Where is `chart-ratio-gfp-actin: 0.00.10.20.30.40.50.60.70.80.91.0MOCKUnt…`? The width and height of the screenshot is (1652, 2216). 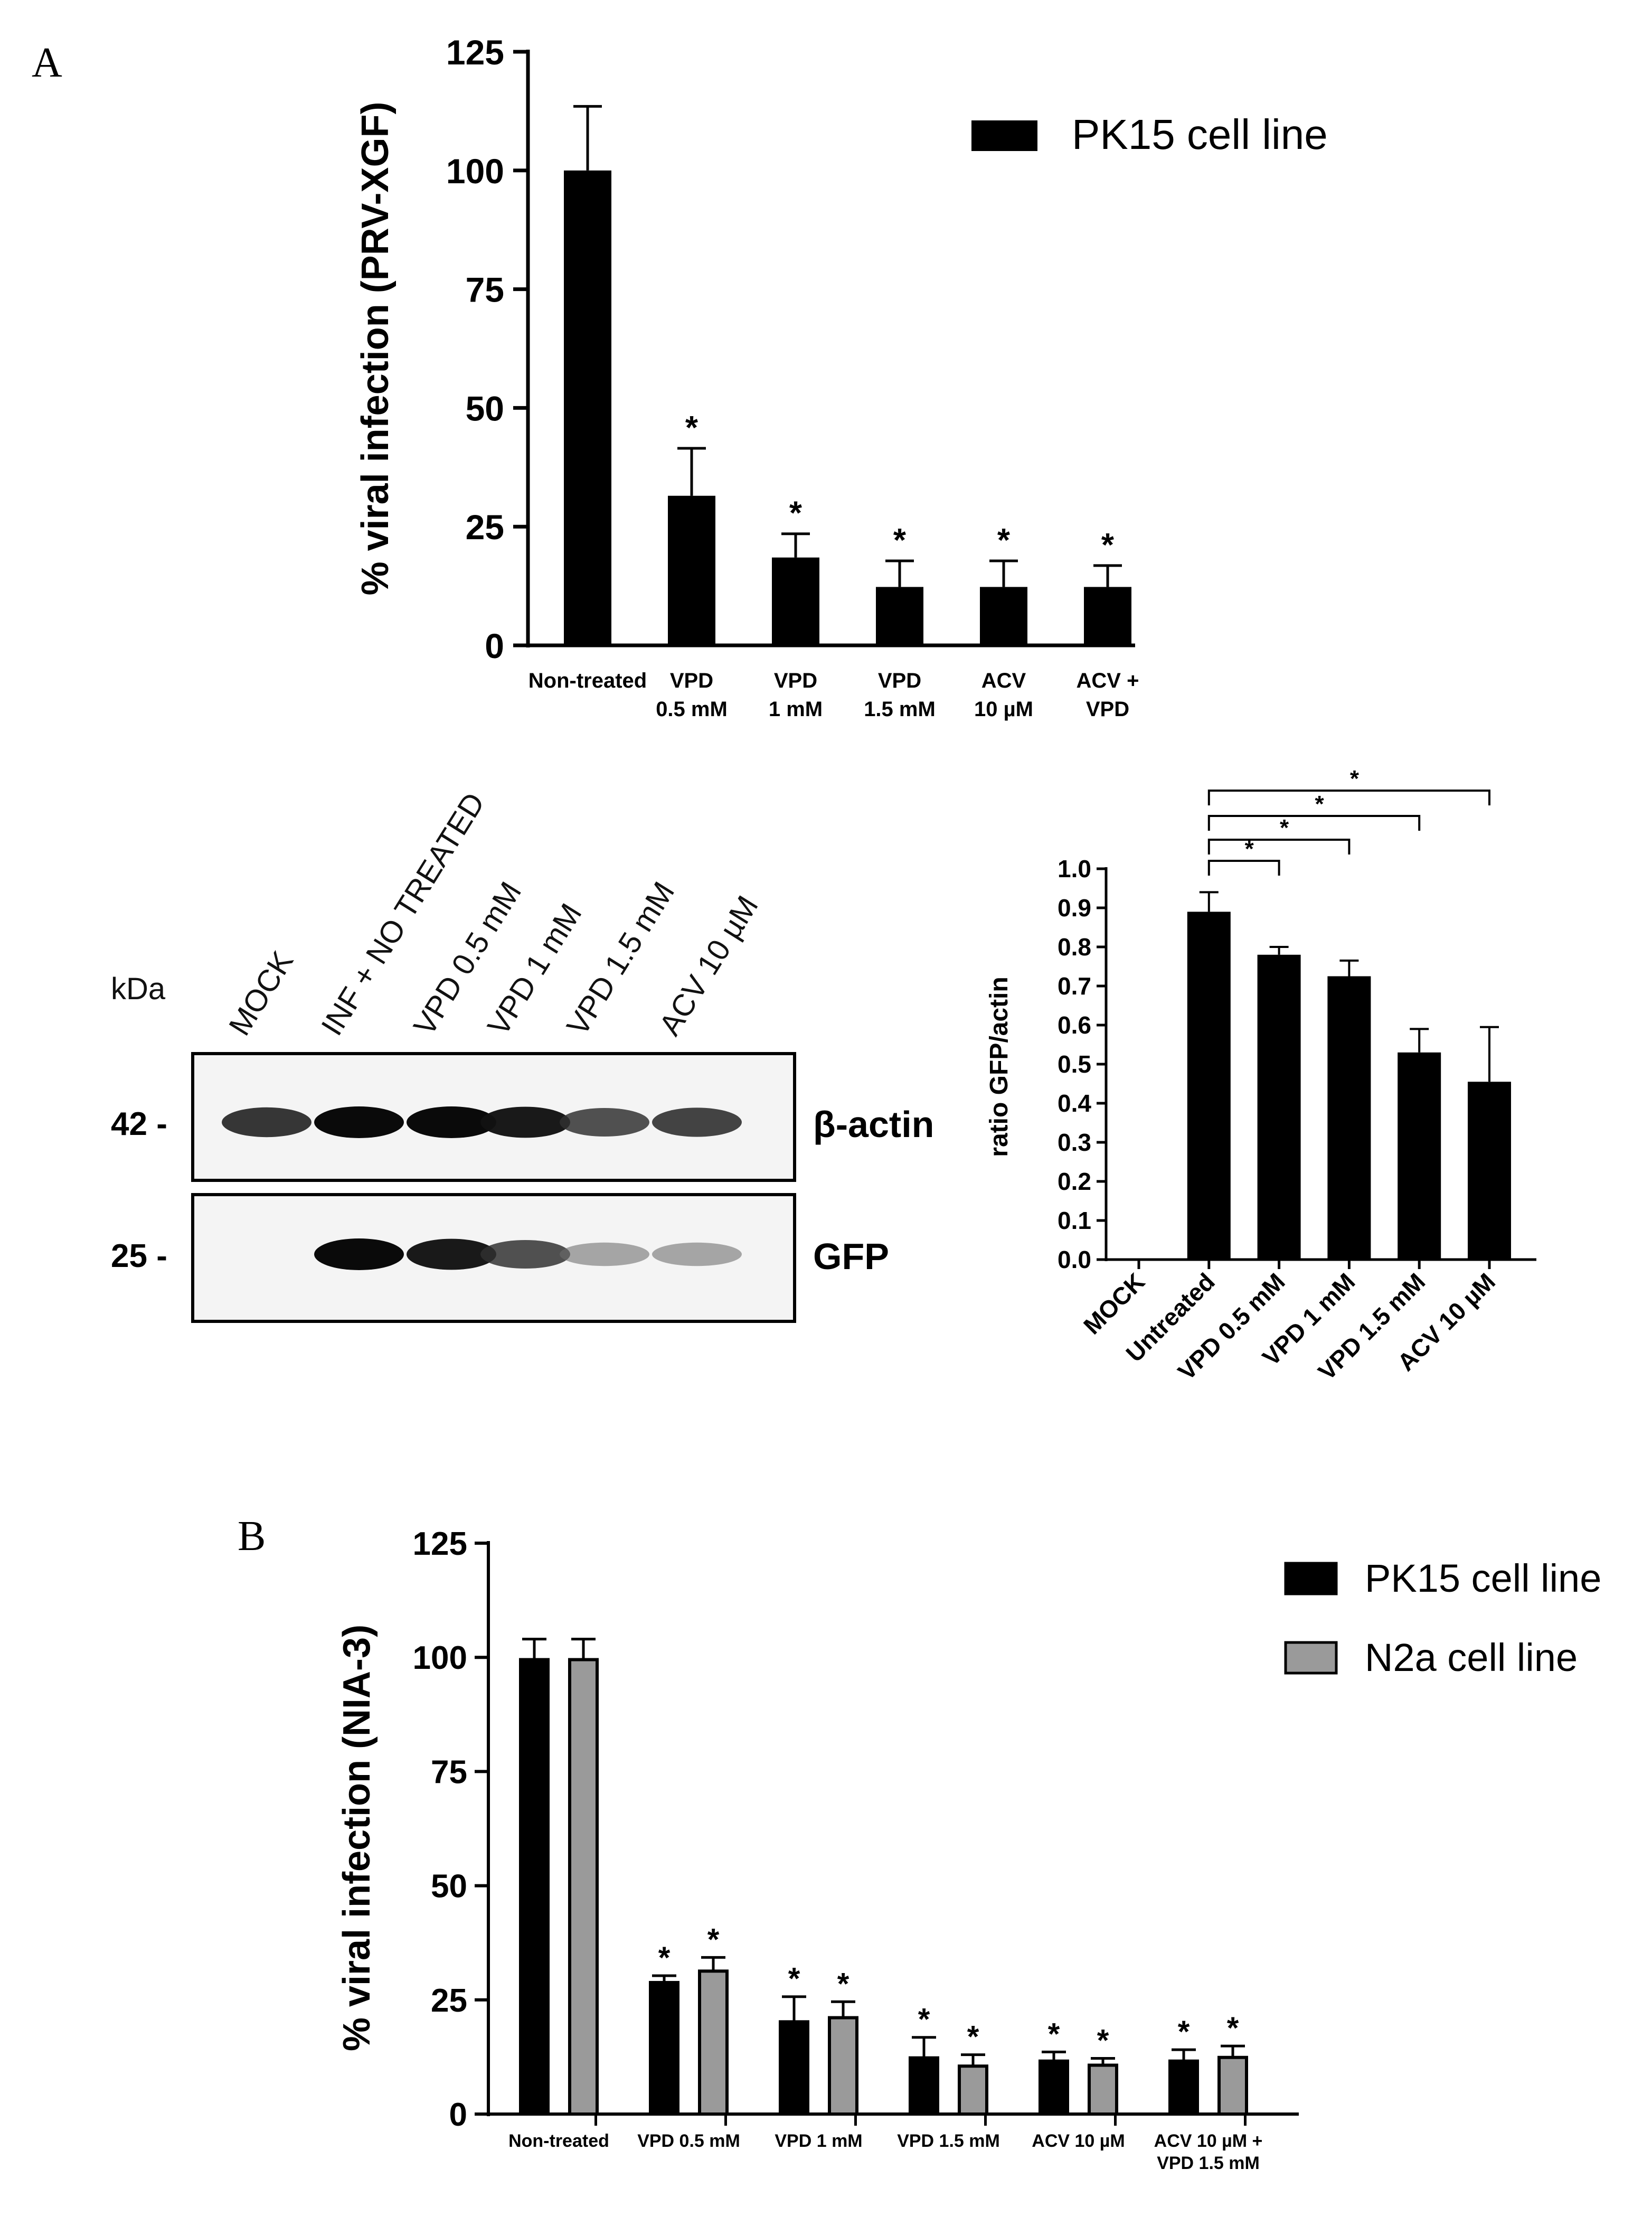 chart-ratio-gfp-actin: 0.00.10.20.30.40.50.60.70.80.91.0MOCKUnt… is located at coordinates (1260, 1075).